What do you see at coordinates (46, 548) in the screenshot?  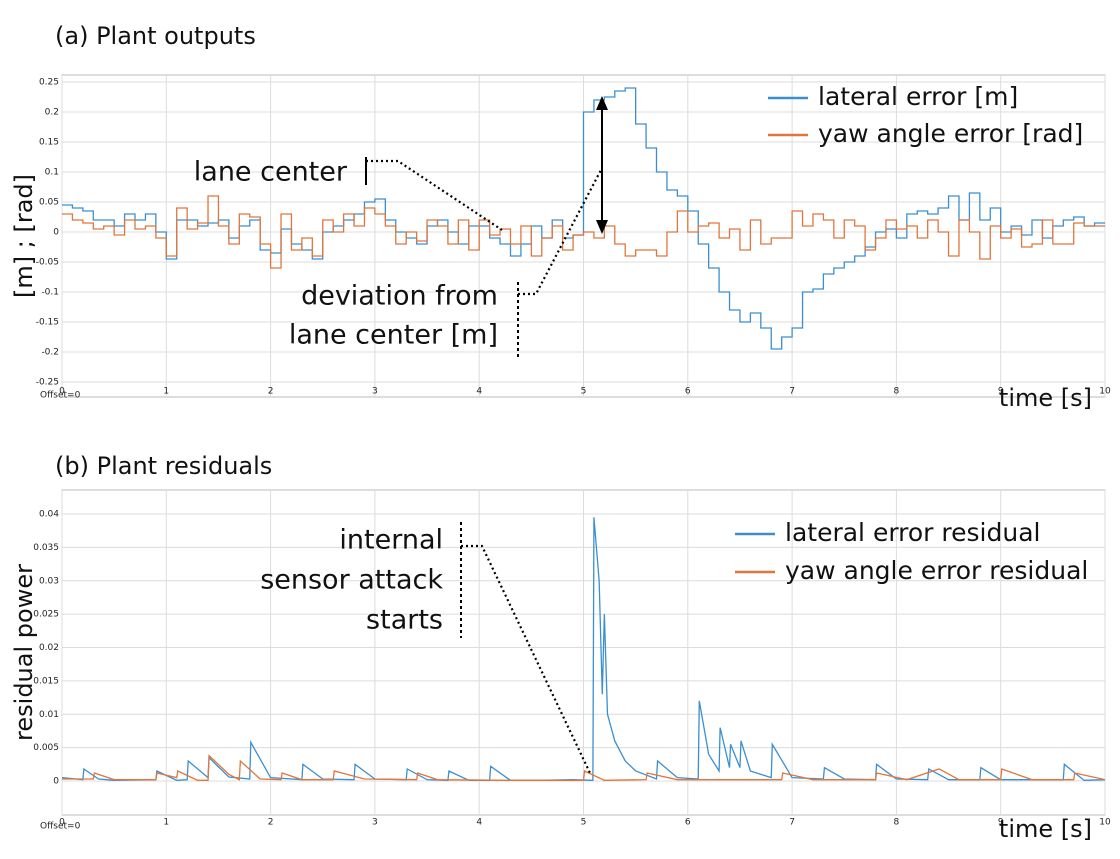 I see `y-tick-label: 0.035` at bounding box center [46, 548].